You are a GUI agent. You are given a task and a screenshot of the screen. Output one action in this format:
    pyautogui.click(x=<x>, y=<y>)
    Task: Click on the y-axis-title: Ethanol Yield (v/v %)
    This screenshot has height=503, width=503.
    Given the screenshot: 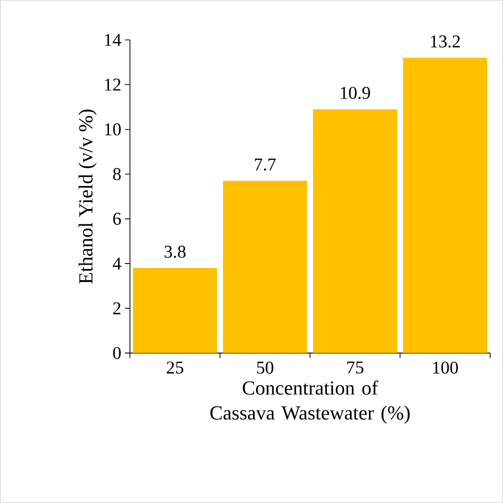 What is the action you would take?
    pyautogui.click(x=87, y=197)
    